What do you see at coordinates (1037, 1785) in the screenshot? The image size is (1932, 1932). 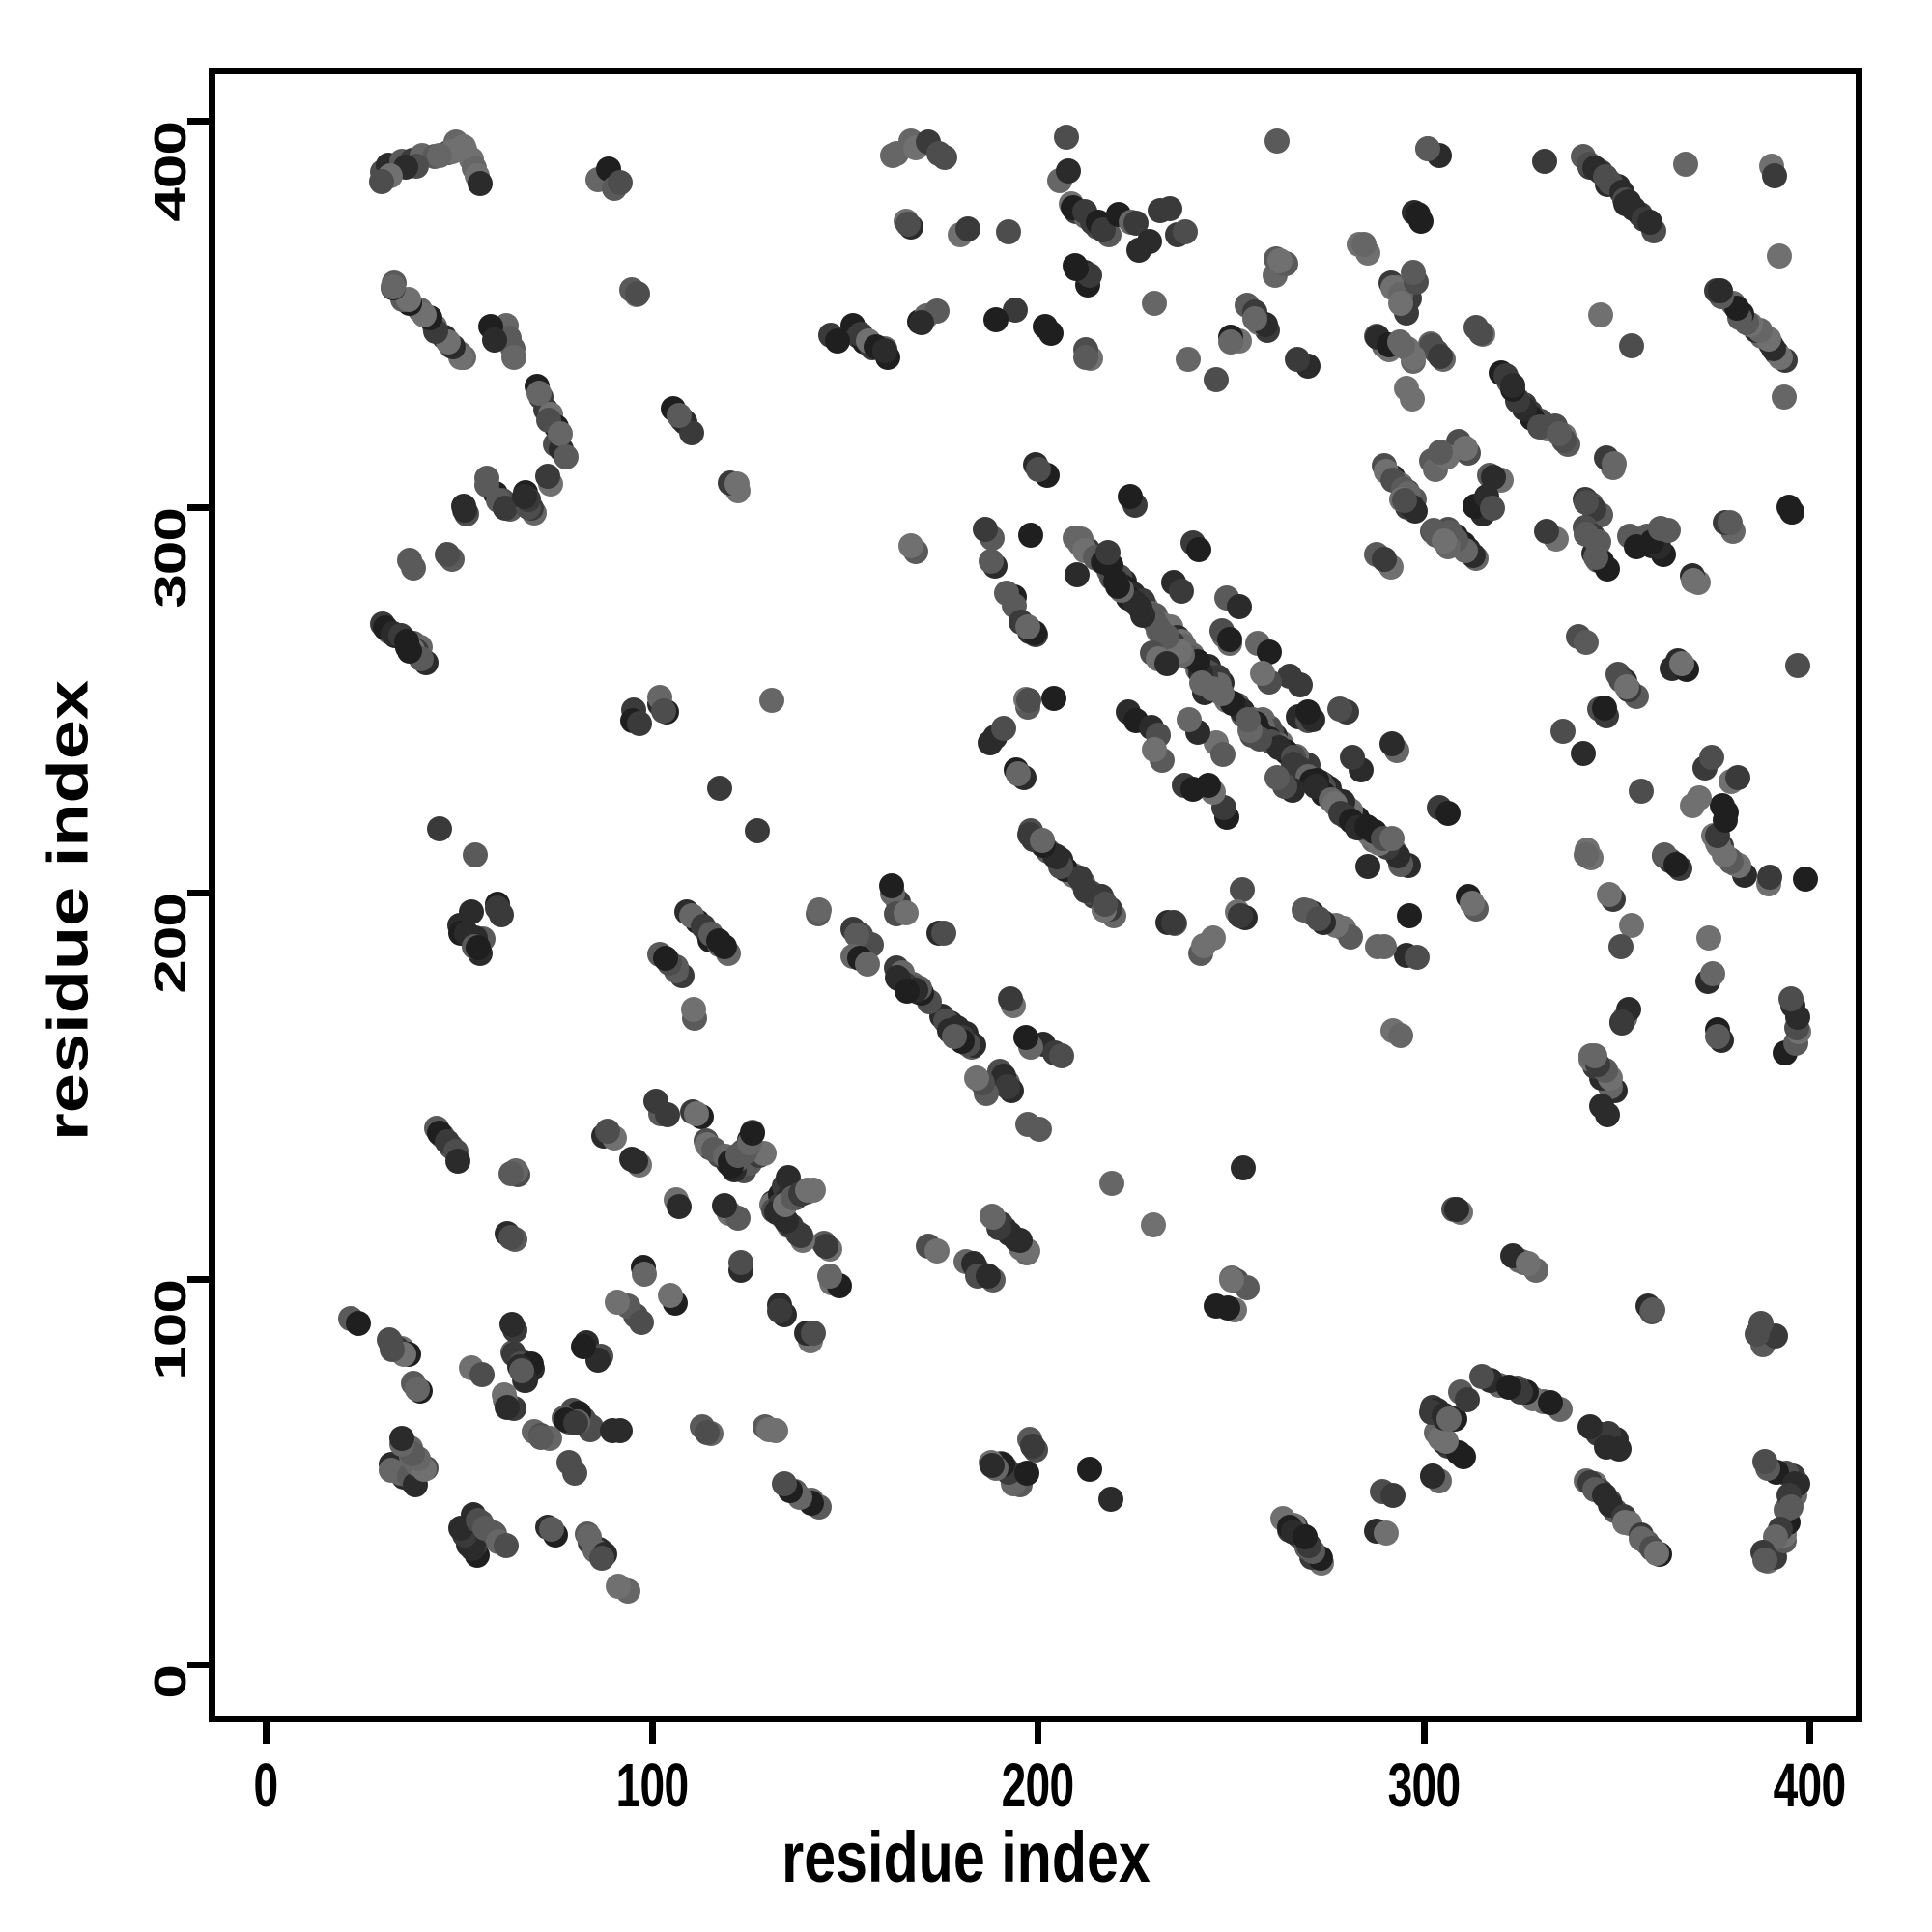 I see `x-axis-tick-label: 200` at bounding box center [1037, 1785].